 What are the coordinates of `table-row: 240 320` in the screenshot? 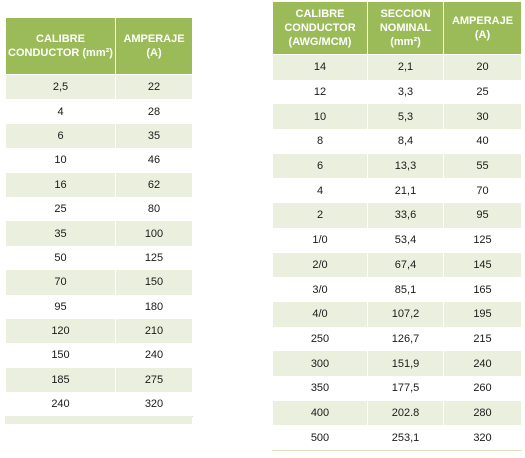 It's located at (99, 405).